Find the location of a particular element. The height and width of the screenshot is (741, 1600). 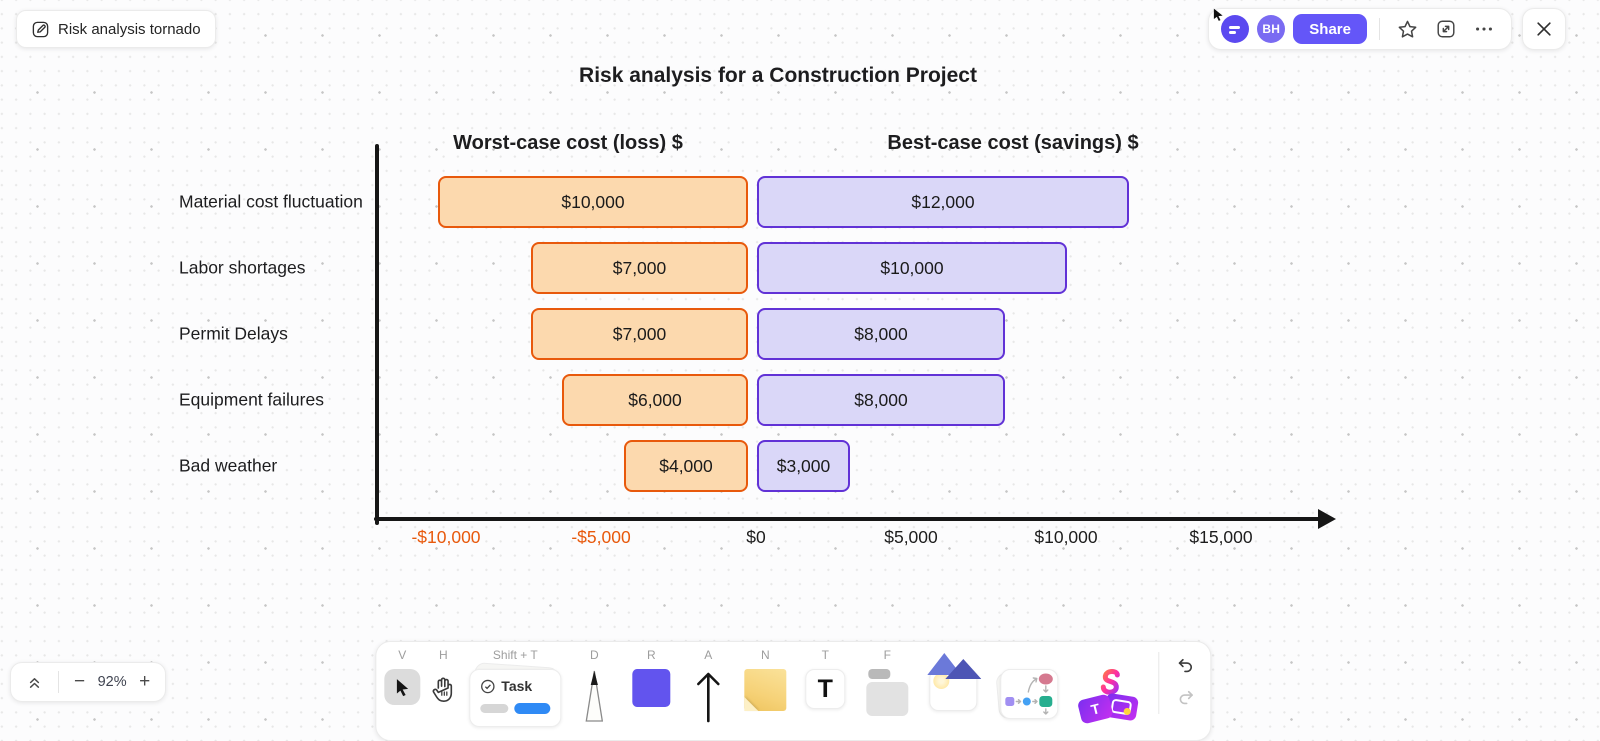

x-tick-label: $15,000 is located at coordinates (1221, 537).